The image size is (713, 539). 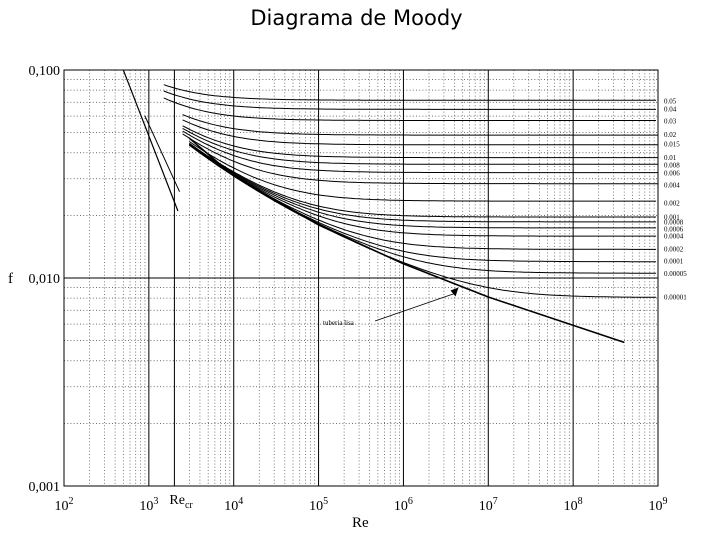 I want to click on x-tick-label: 10⁸, so click(x=573, y=505).